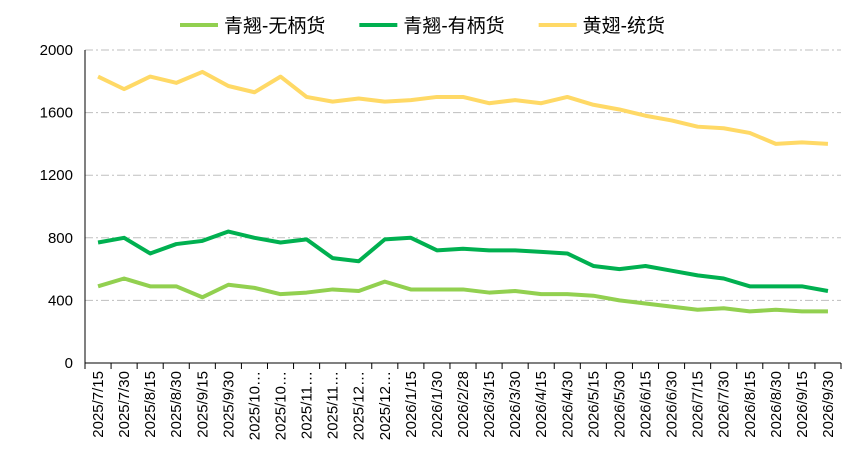 Image resolution: width=865 pixels, height=473 pixels. What do you see at coordinates (453, 26) in the screenshot?
I see `legend-text: 青翘-有柄货` at bounding box center [453, 26].